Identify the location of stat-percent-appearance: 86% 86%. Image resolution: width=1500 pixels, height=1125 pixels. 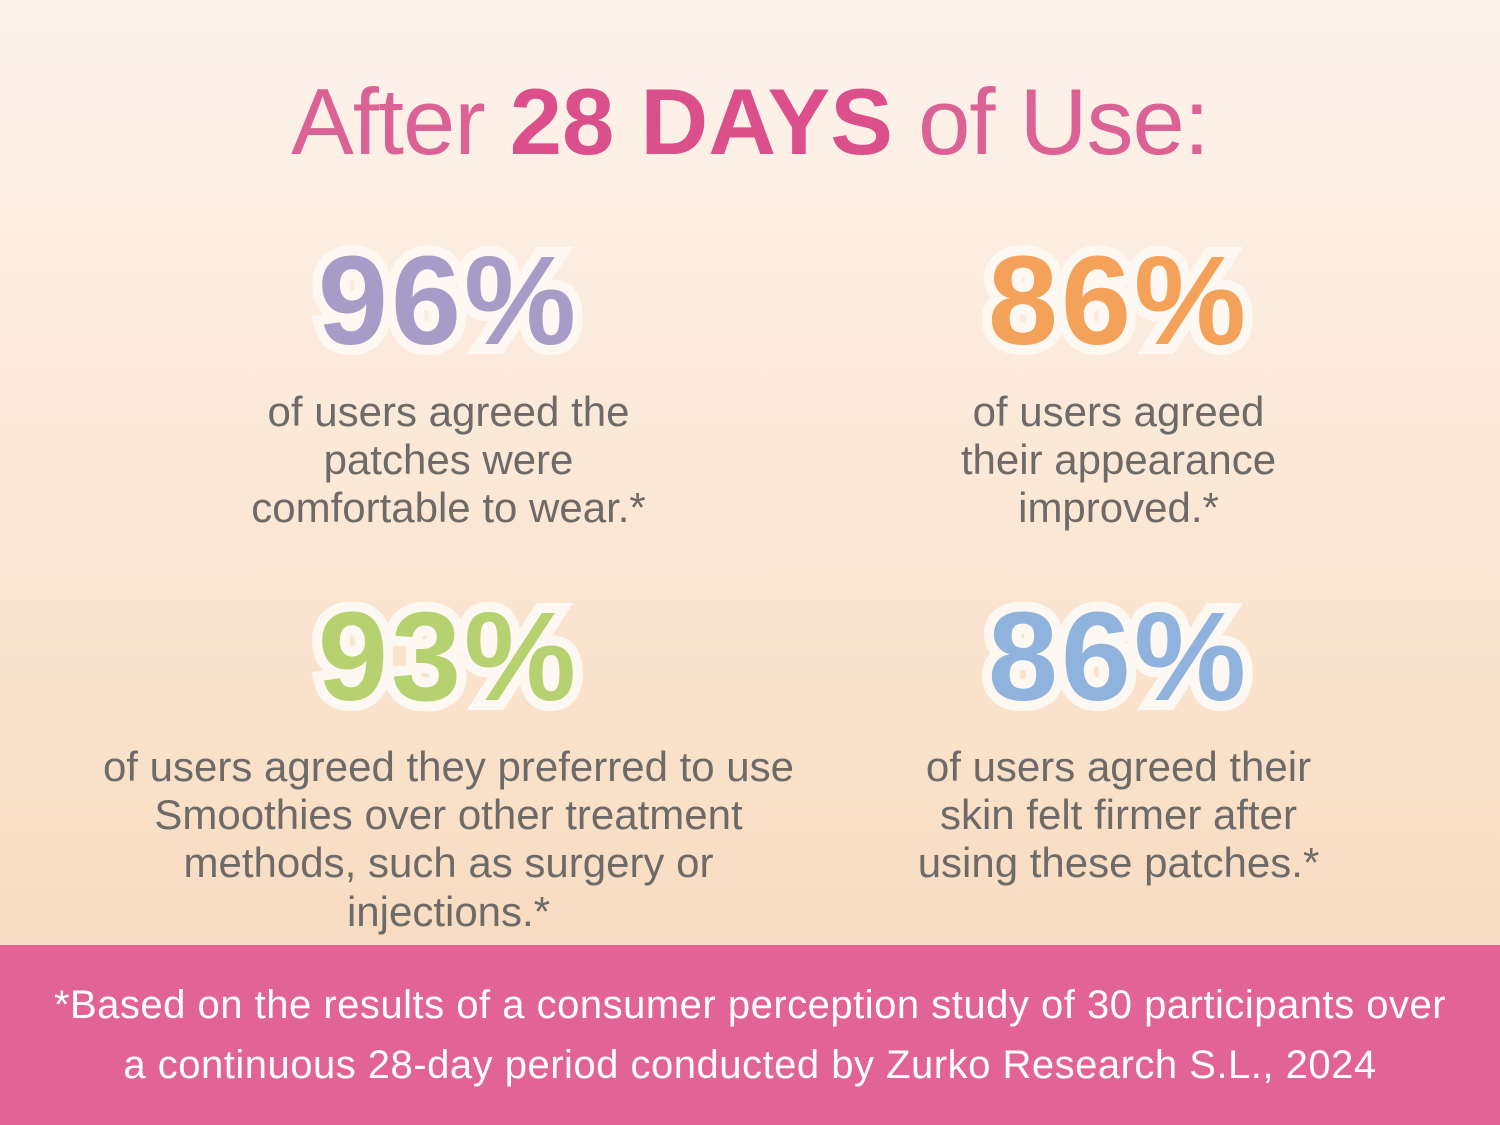
(1117, 301).